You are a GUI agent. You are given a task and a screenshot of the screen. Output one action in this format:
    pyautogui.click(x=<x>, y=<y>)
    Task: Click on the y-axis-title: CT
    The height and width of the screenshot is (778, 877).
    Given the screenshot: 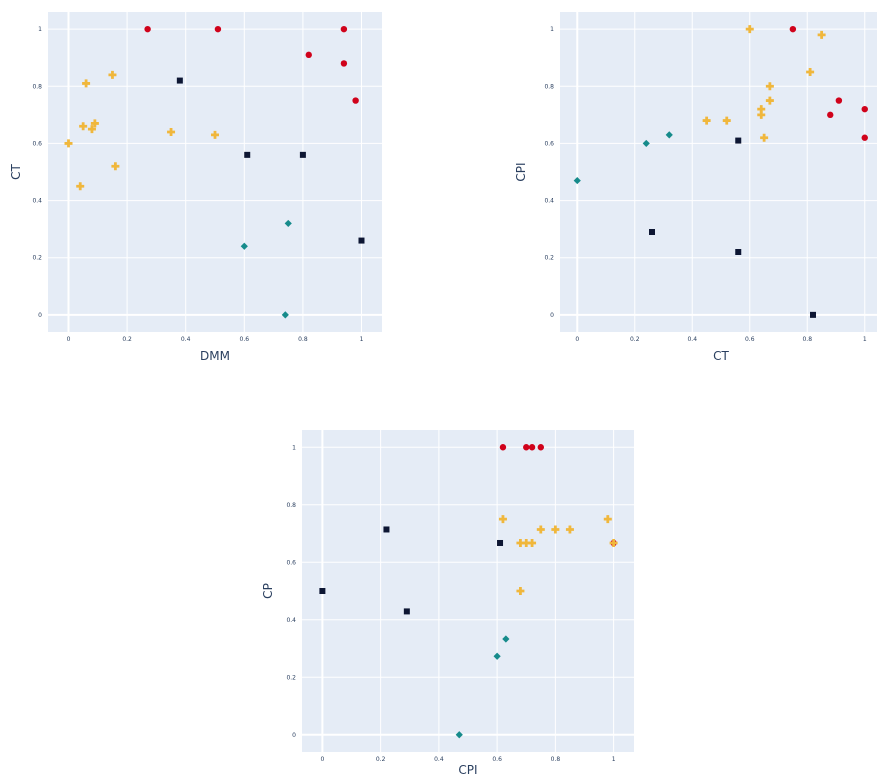 What is the action you would take?
    pyautogui.click(x=16, y=171)
    